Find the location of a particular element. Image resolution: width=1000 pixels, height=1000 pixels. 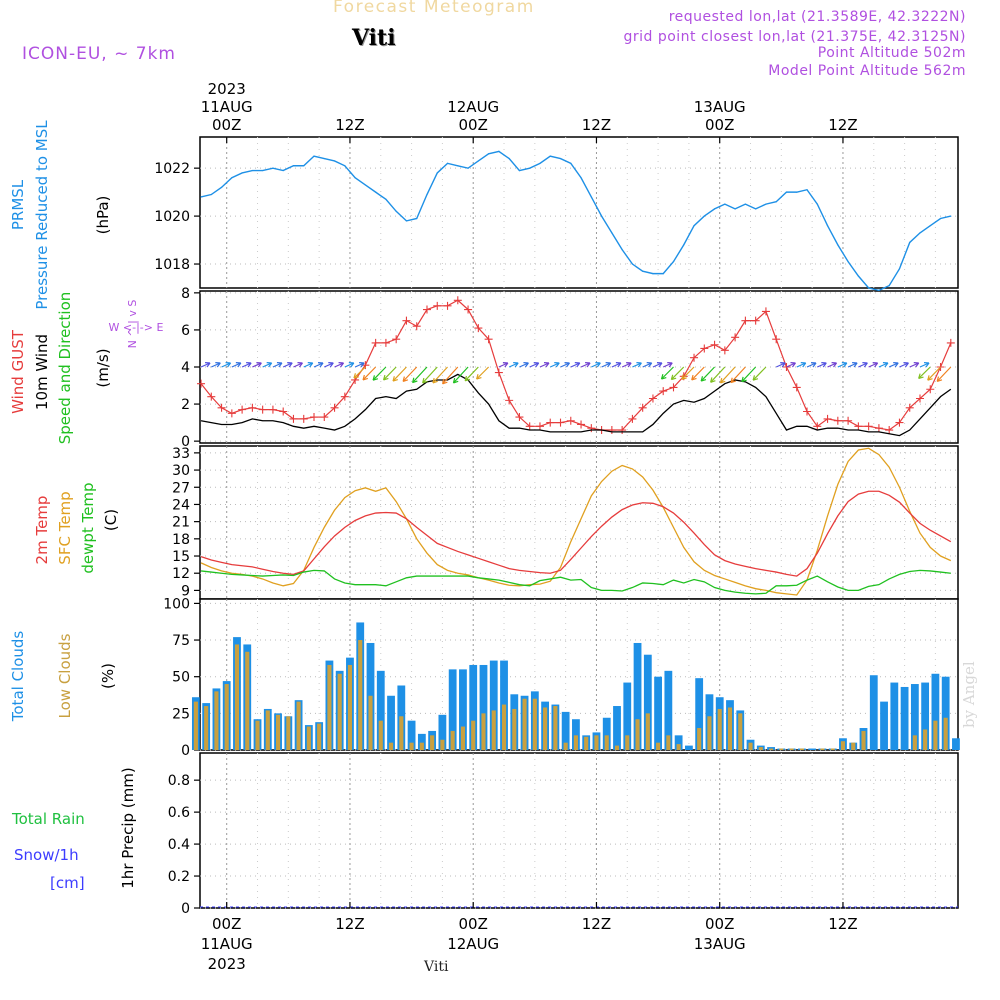

point-altitude: Point Altitude 502m is located at coordinates (891, 53).